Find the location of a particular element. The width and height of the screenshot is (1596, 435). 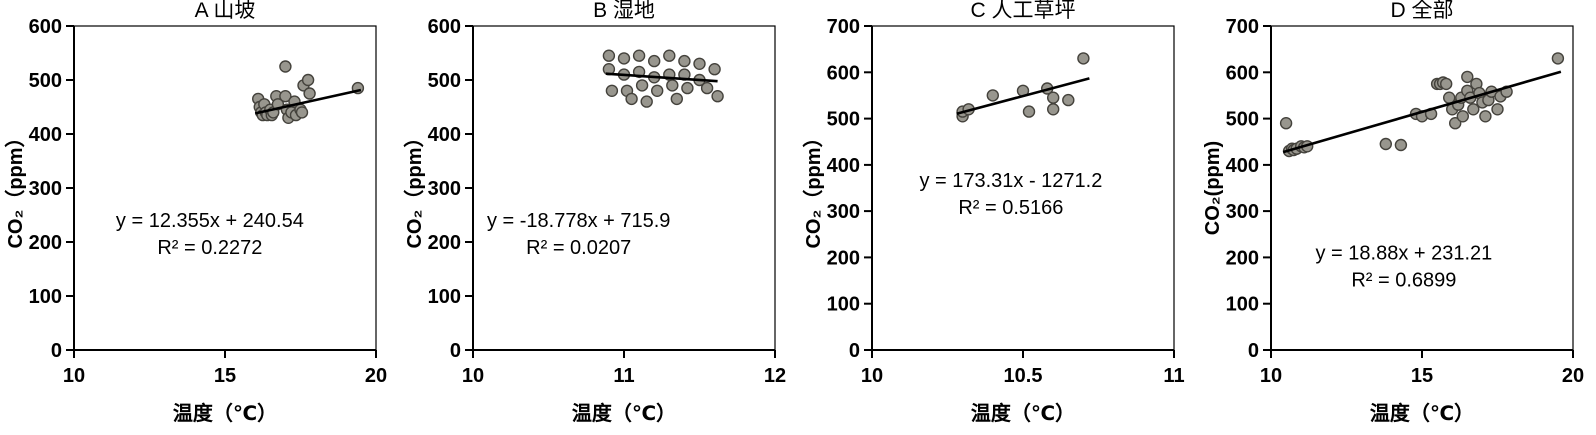

r2-label: R² = 0.5166 is located at coordinates (1010, 208).